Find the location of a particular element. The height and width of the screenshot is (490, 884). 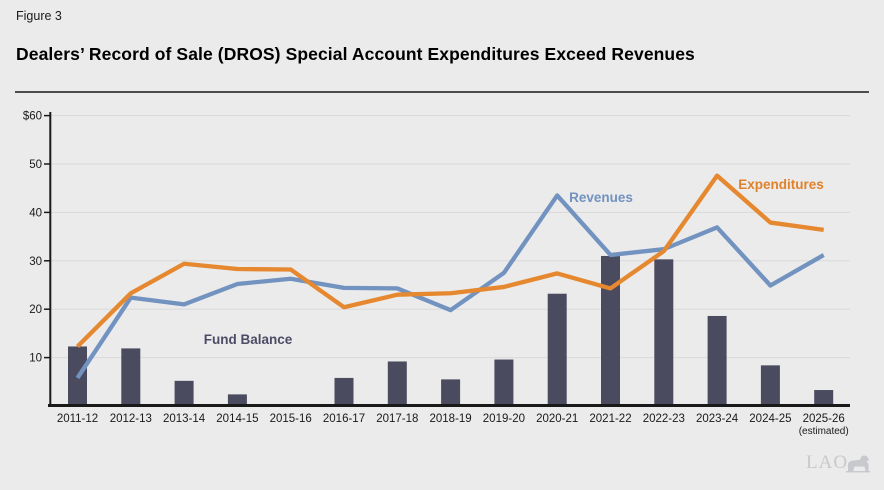

y-tick-label: $60 is located at coordinates (32, 117).